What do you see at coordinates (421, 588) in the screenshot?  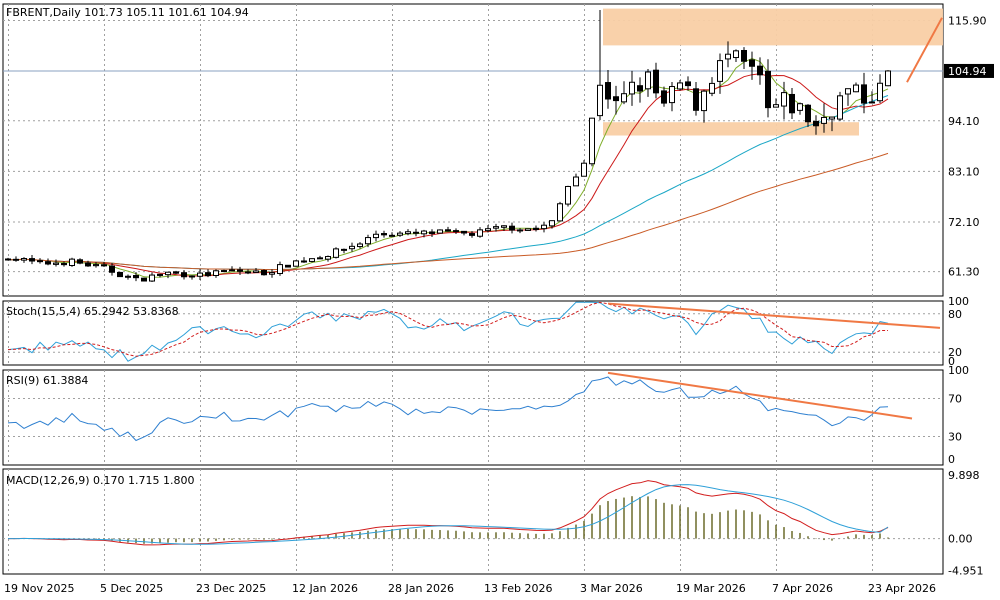 I see `date-axis-tick: 28 Jan 2026` at bounding box center [421, 588].